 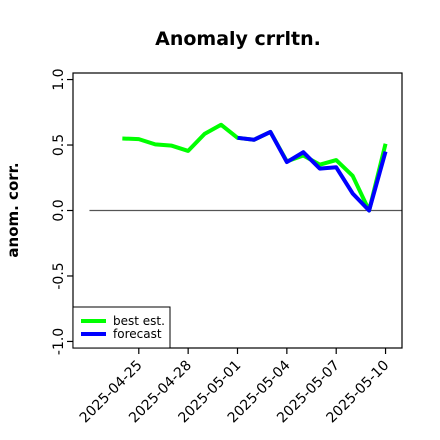 I want to click on series-line-forecast, so click(x=312, y=171).